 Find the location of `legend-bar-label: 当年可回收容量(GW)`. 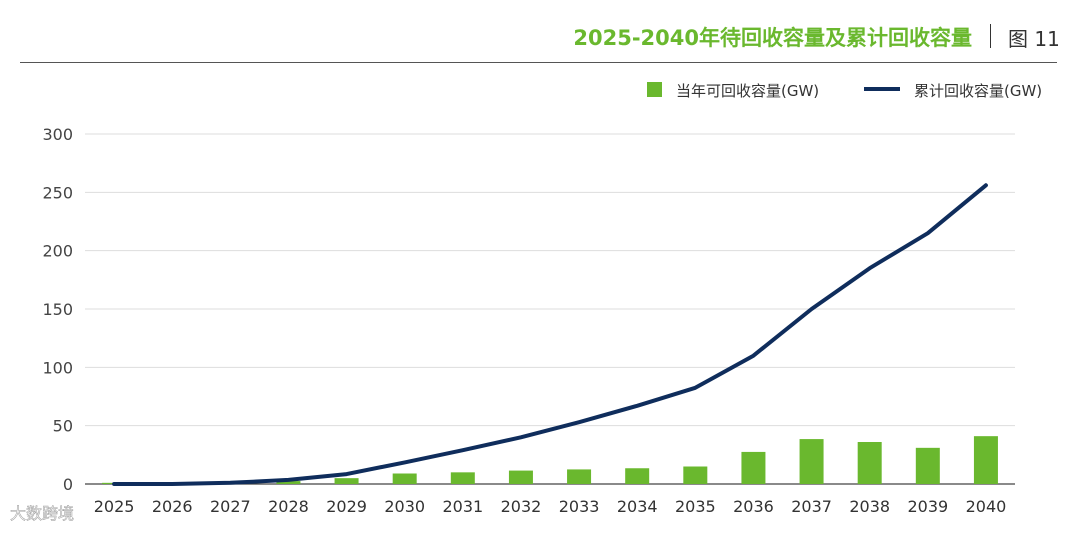

legend-bar-label: 当年可回收容量(GW) is located at coordinates (747, 91).